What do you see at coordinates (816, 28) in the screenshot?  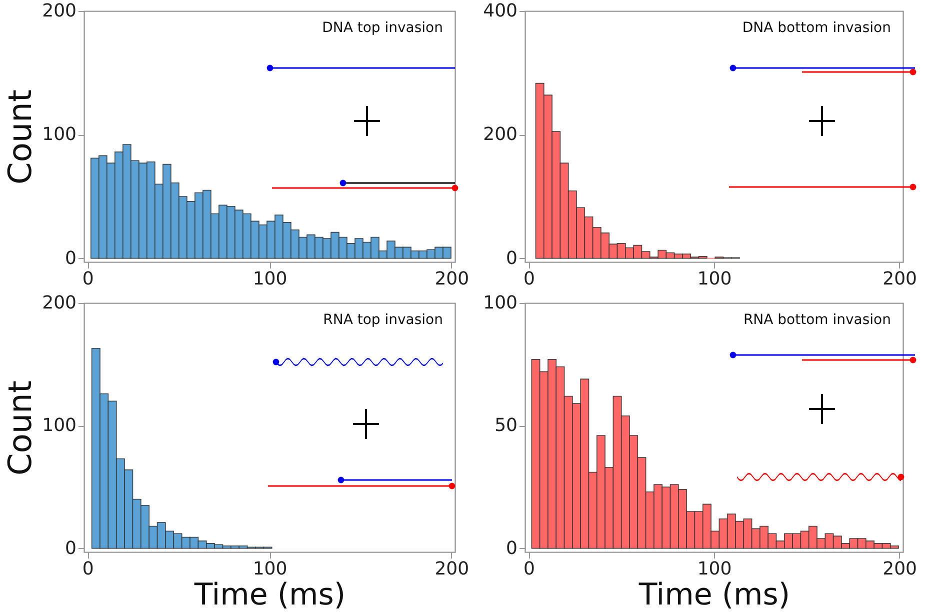 I see `annotation: DNA bottom invasion` at bounding box center [816, 28].